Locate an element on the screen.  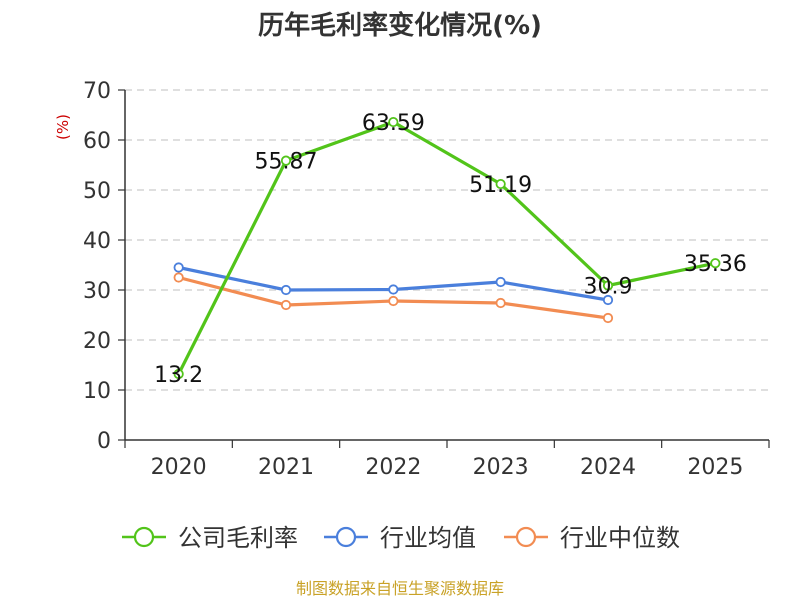
data-label: 63.59 is located at coordinates (393, 123).